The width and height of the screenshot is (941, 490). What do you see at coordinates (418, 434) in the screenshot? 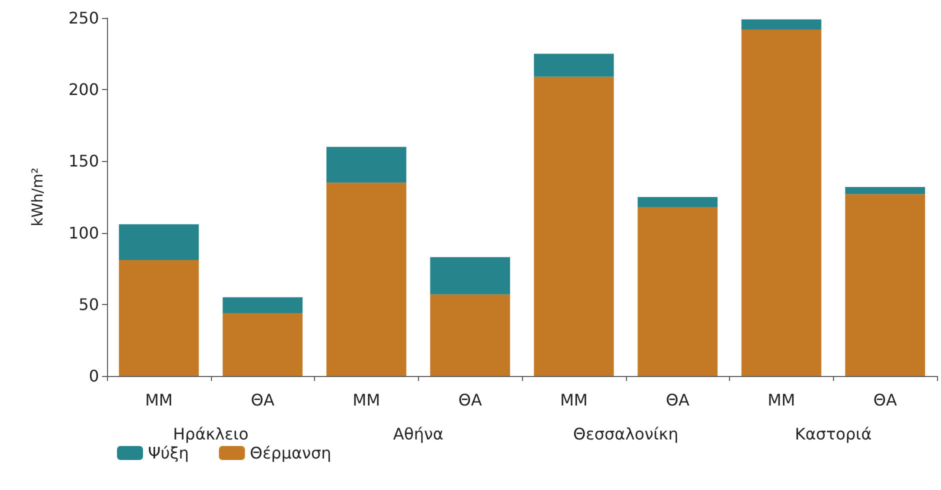
I see `text: Αθήνα` at bounding box center [418, 434].